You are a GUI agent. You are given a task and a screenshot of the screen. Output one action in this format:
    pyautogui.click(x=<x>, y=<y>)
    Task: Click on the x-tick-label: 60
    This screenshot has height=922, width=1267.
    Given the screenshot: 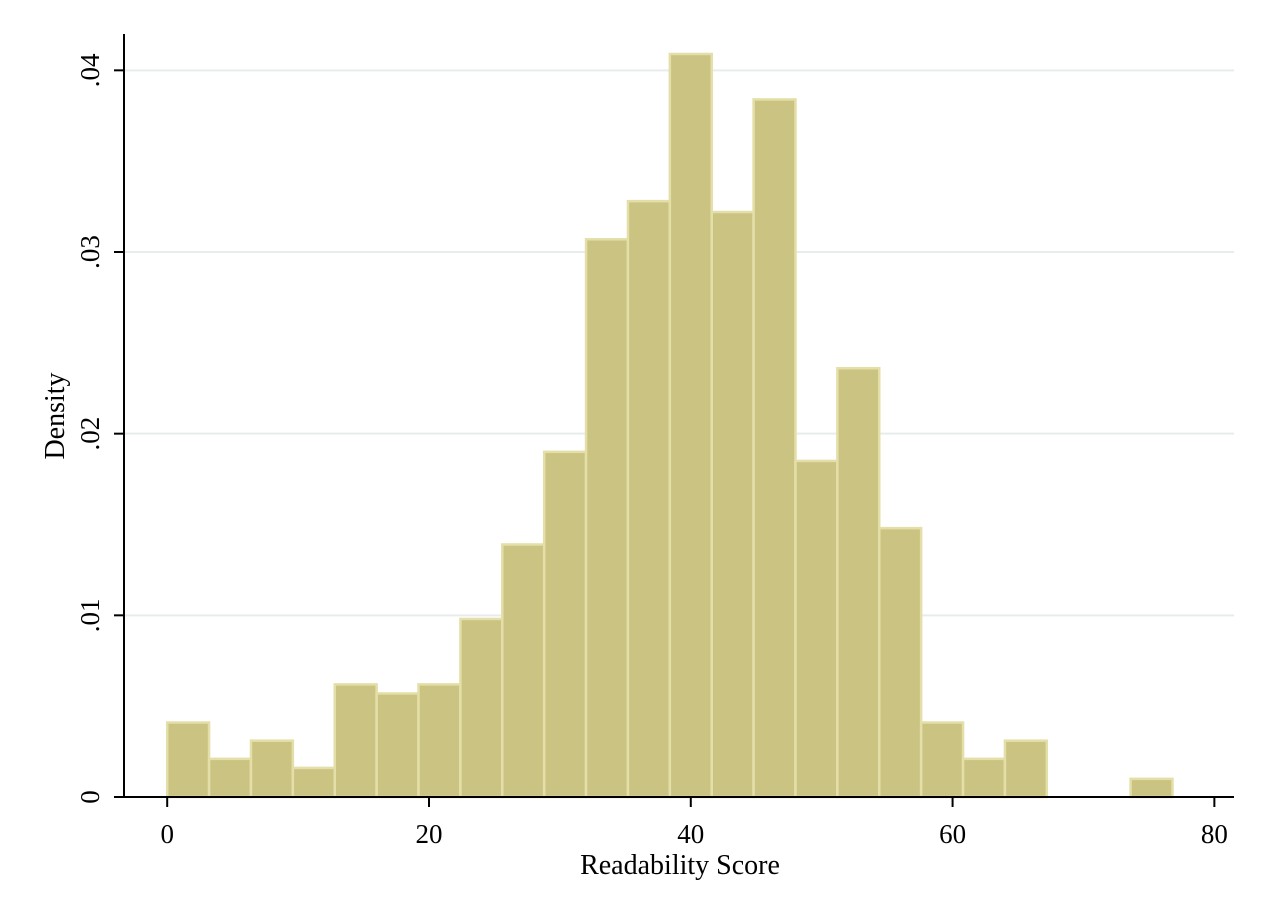 What is the action you would take?
    pyautogui.click(x=952, y=834)
    